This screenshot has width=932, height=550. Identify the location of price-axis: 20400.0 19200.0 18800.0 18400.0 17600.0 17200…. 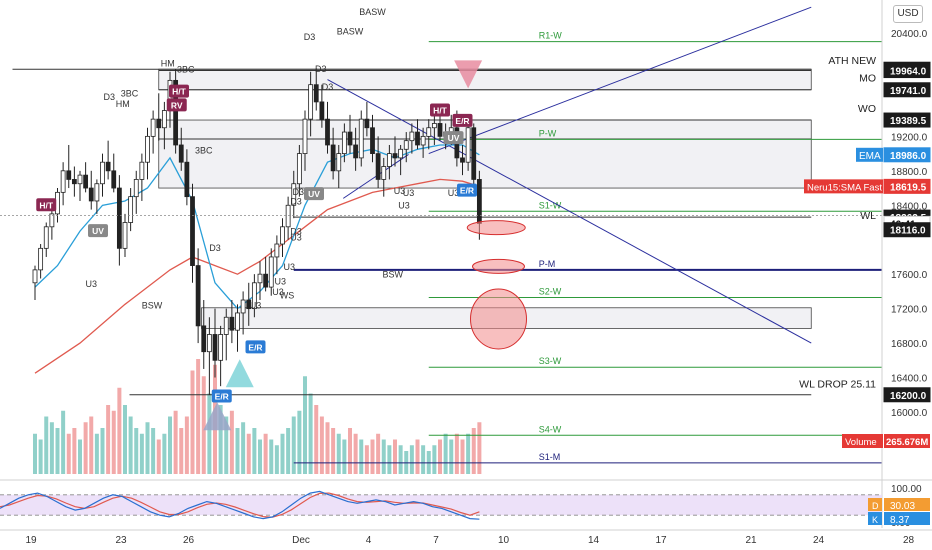
(867, 264).